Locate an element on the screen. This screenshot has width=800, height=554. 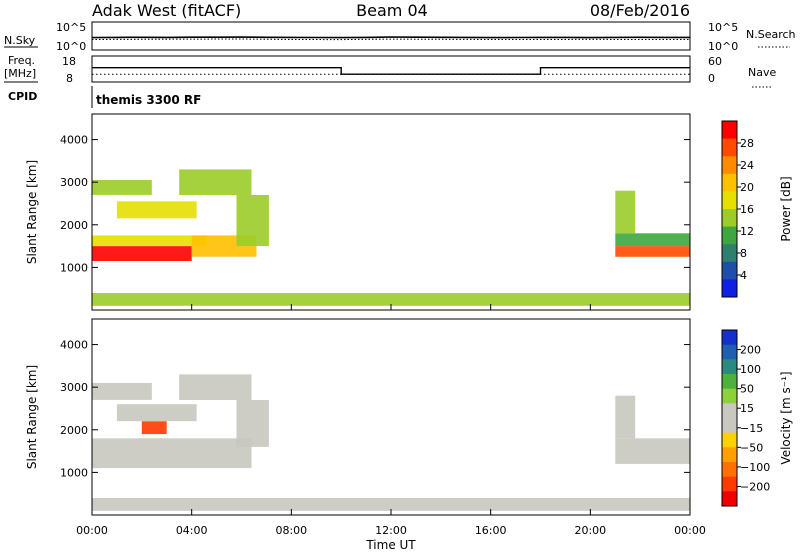
noise-series-lines is located at coordinates (390, 38).